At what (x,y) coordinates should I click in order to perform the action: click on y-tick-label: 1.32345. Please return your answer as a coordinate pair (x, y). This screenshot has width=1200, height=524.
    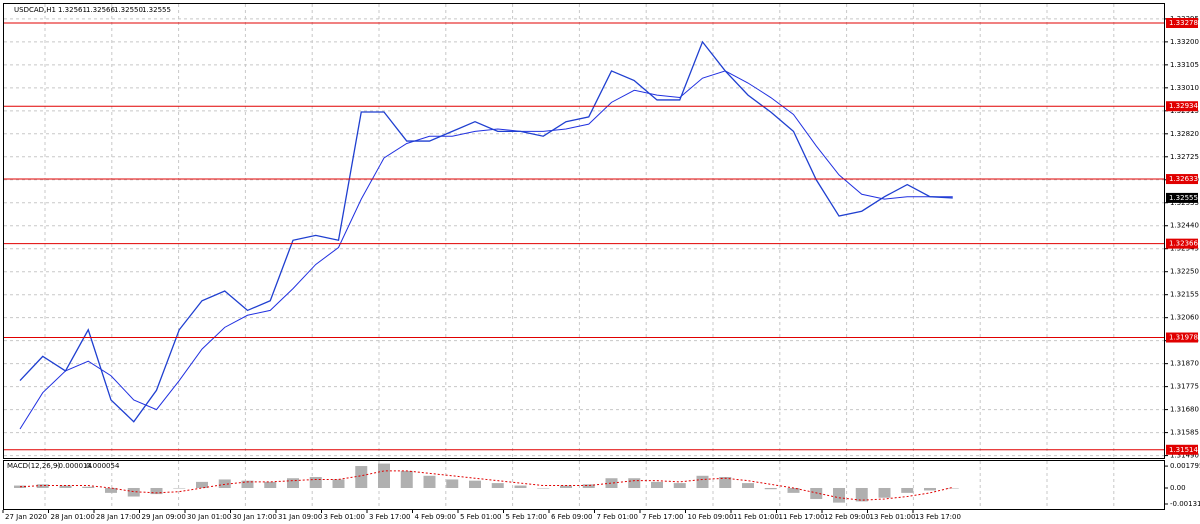
    Looking at the image, I should click on (1184, 249).